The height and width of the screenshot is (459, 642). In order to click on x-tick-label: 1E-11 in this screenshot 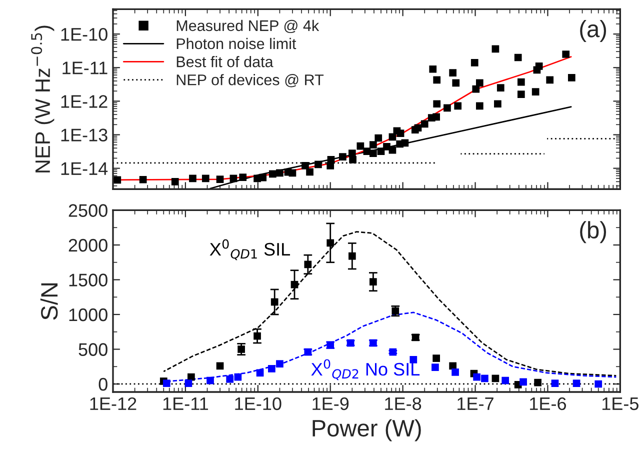, I will do `click(185, 404)`.